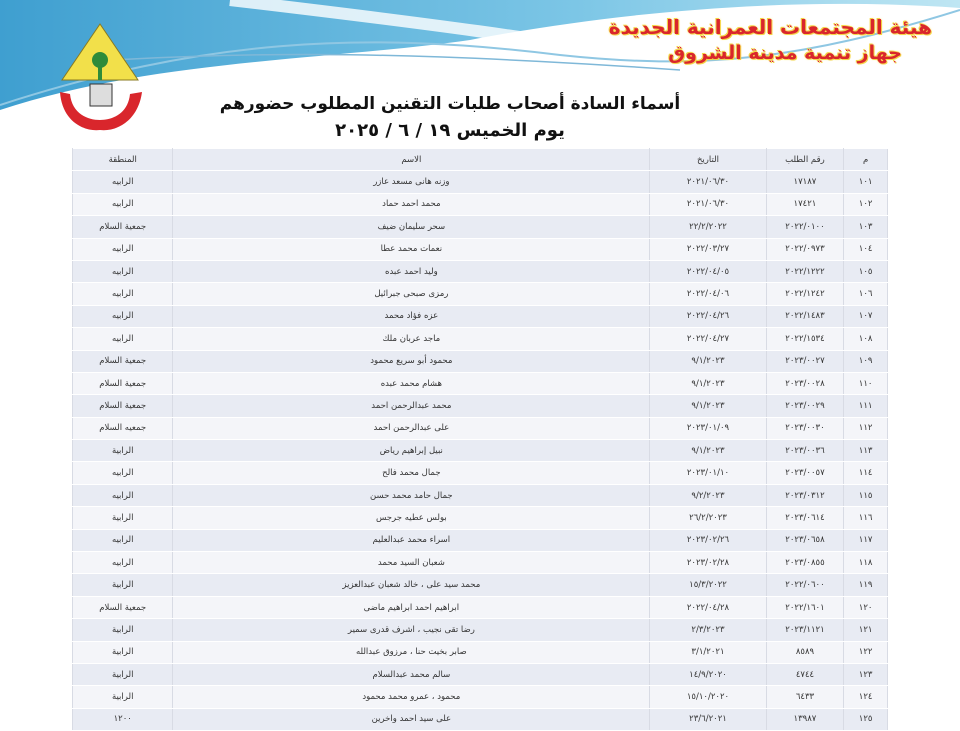 The image size is (960, 731). I want to click on cell-name: محمد عبدالرحمن احمد, so click(411, 406).